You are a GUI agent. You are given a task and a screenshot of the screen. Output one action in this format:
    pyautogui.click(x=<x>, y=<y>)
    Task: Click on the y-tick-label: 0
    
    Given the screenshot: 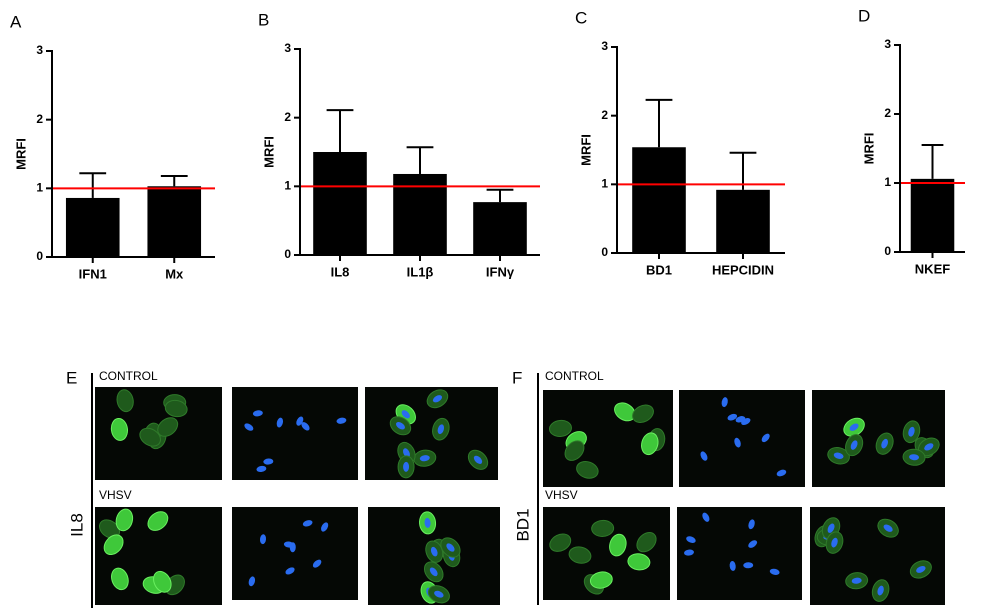 What is the action you would take?
    pyautogui.click(x=39, y=256)
    